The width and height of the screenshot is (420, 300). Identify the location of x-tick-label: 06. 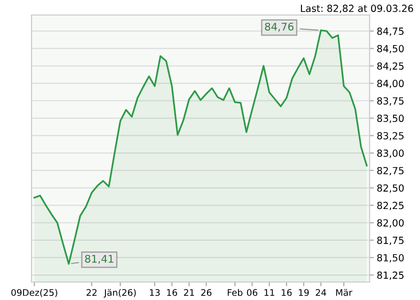
(252, 292).